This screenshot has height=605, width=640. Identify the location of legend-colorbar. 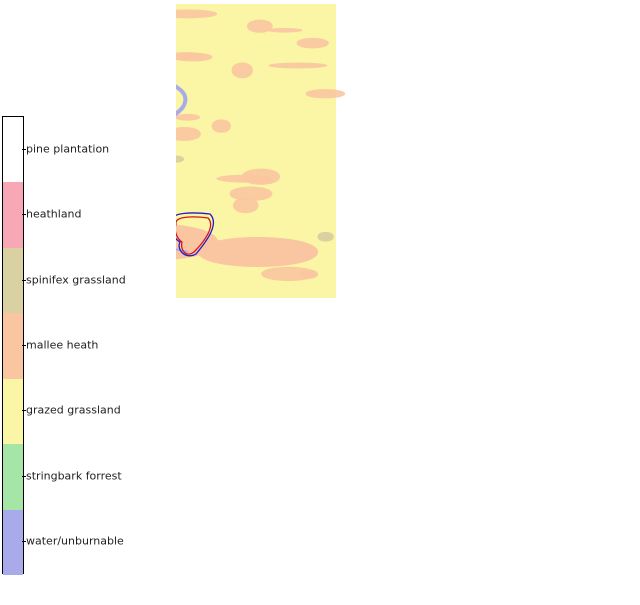
(13, 345).